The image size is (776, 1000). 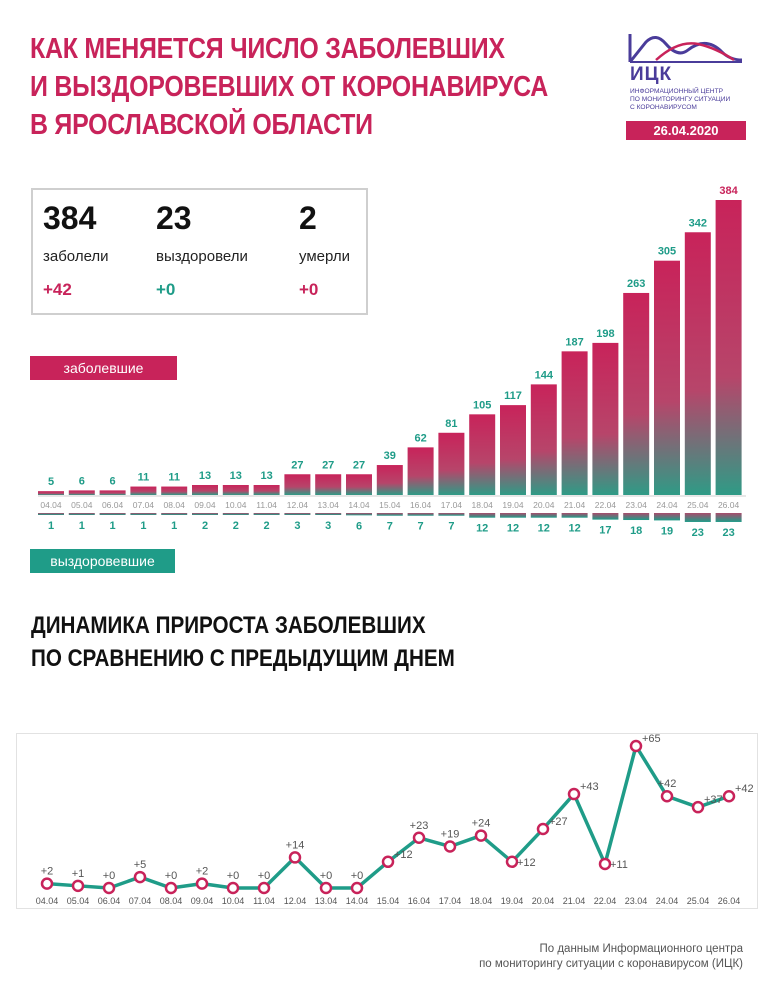 What do you see at coordinates (144, 478) in the screenshot?
I see `infected-value-label: 11` at bounding box center [144, 478].